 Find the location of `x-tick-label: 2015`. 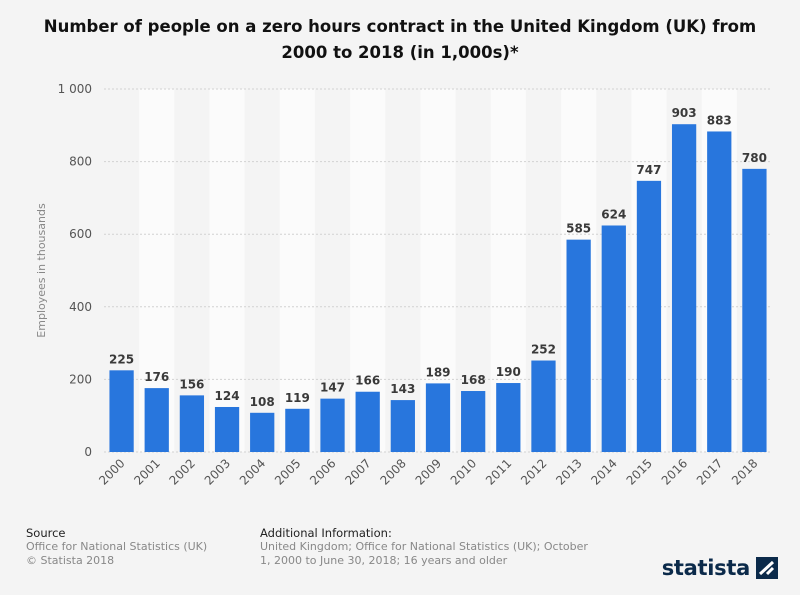

x-tick-label: 2015 is located at coordinates (639, 471).